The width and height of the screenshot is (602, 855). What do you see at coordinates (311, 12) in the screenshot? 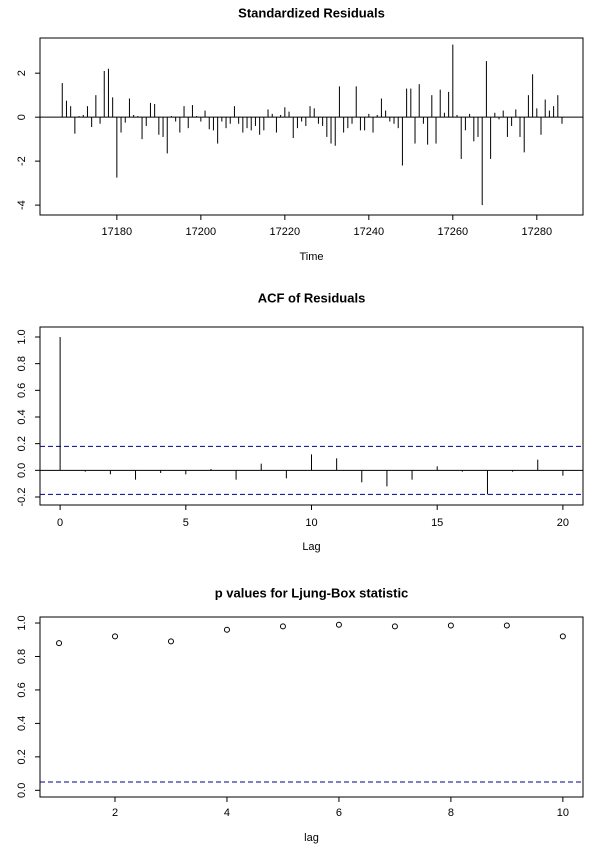
I see `chart-title: Standardized Residuals` at bounding box center [311, 12].